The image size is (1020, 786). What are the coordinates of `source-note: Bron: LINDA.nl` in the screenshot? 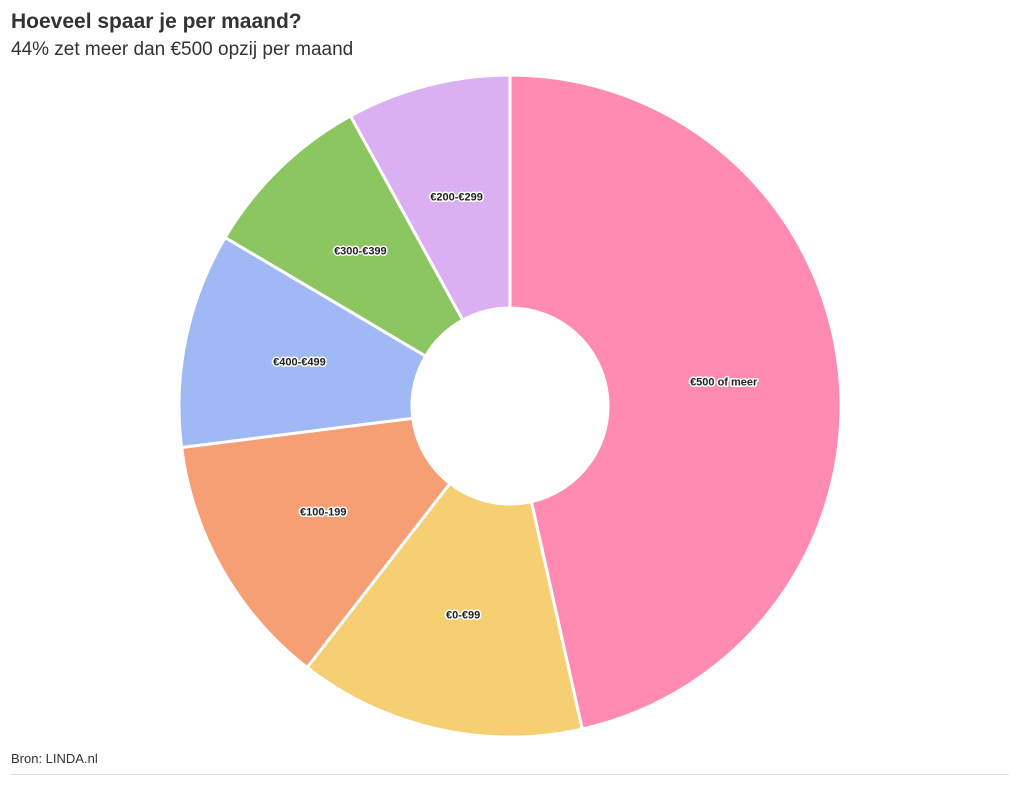 It's located at (54, 758).